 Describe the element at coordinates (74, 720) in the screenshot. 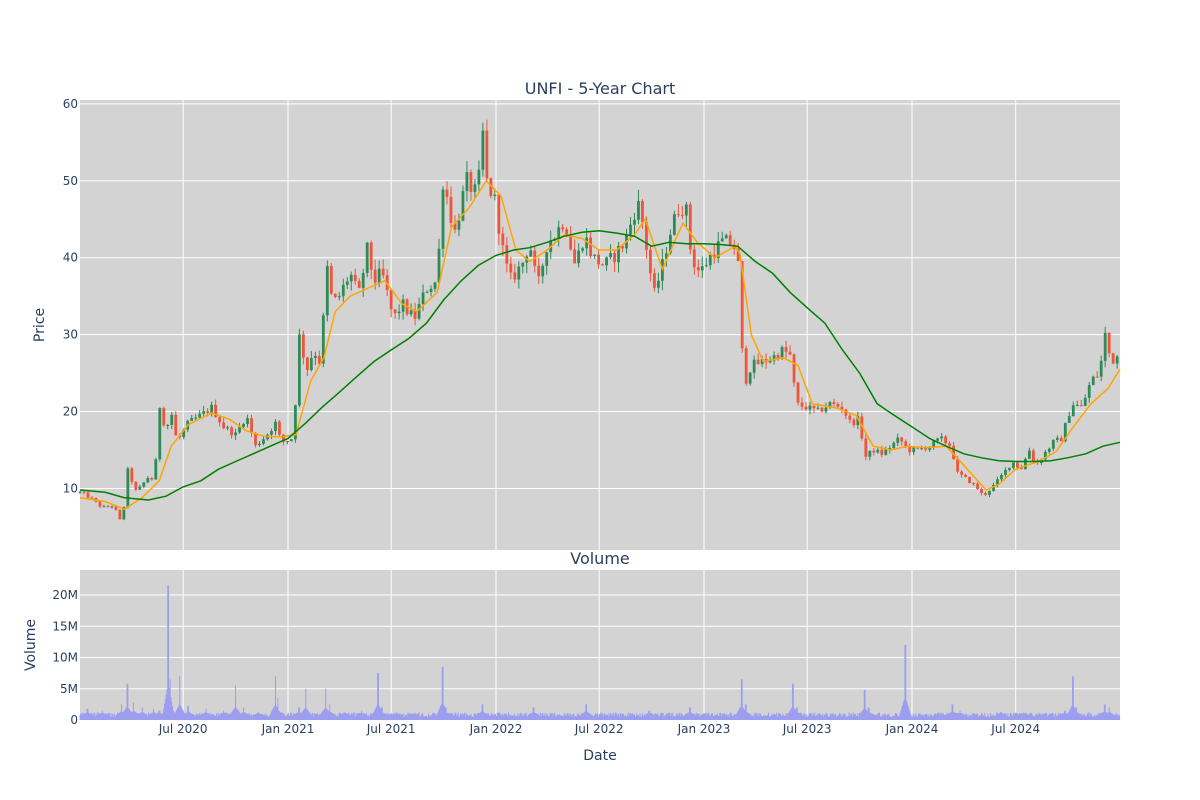

I see `volume-y-tick-label: 0` at that location.